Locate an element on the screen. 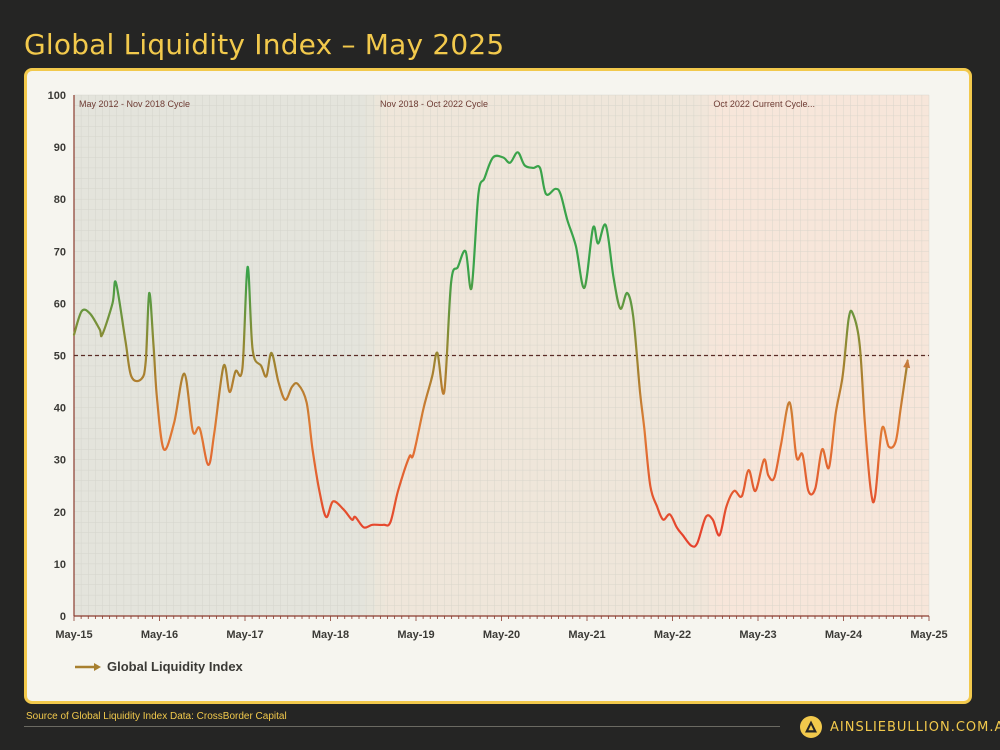 This screenshot has width=1000, height=750. y-tick-label: 60 is located at coordinates (60, 304).